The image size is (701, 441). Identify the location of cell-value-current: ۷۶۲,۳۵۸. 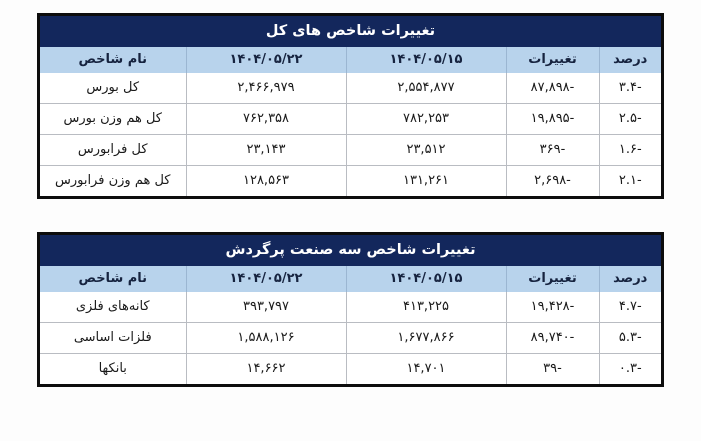
(266, 119).